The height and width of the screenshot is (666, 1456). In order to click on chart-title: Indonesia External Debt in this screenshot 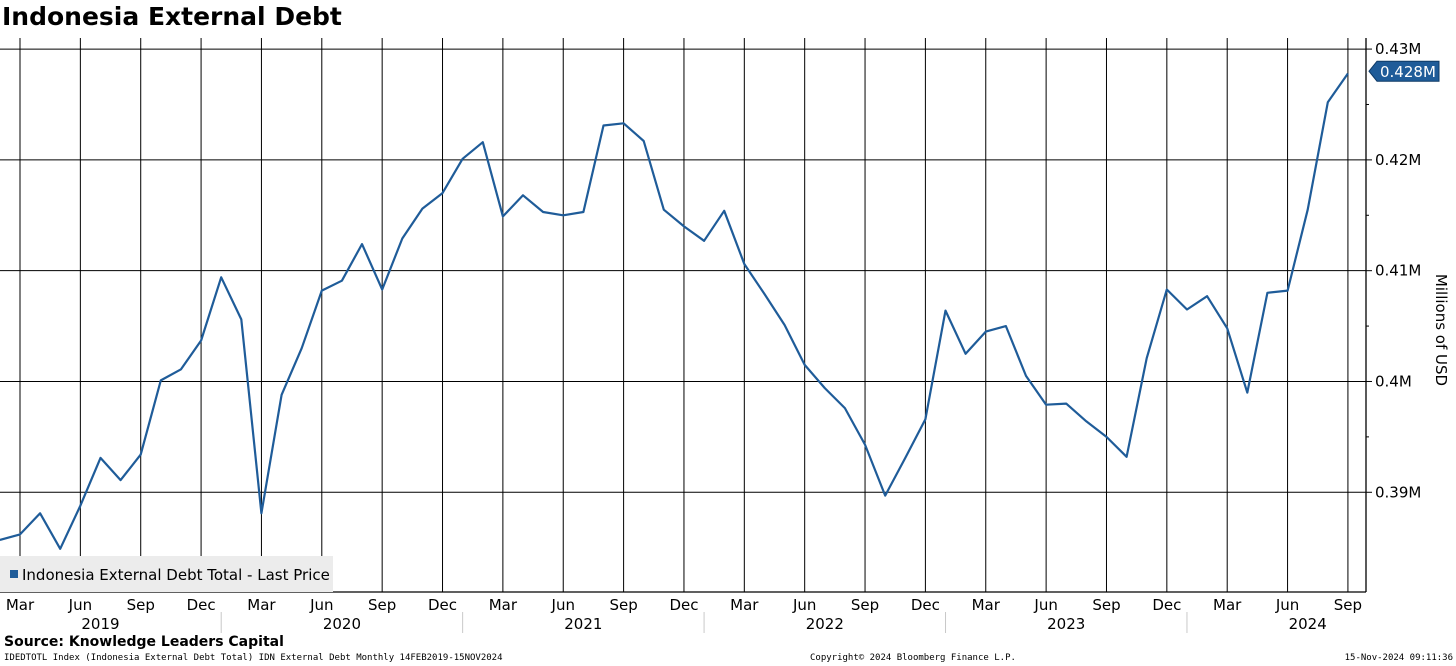, I will do `click(172, 16)`.